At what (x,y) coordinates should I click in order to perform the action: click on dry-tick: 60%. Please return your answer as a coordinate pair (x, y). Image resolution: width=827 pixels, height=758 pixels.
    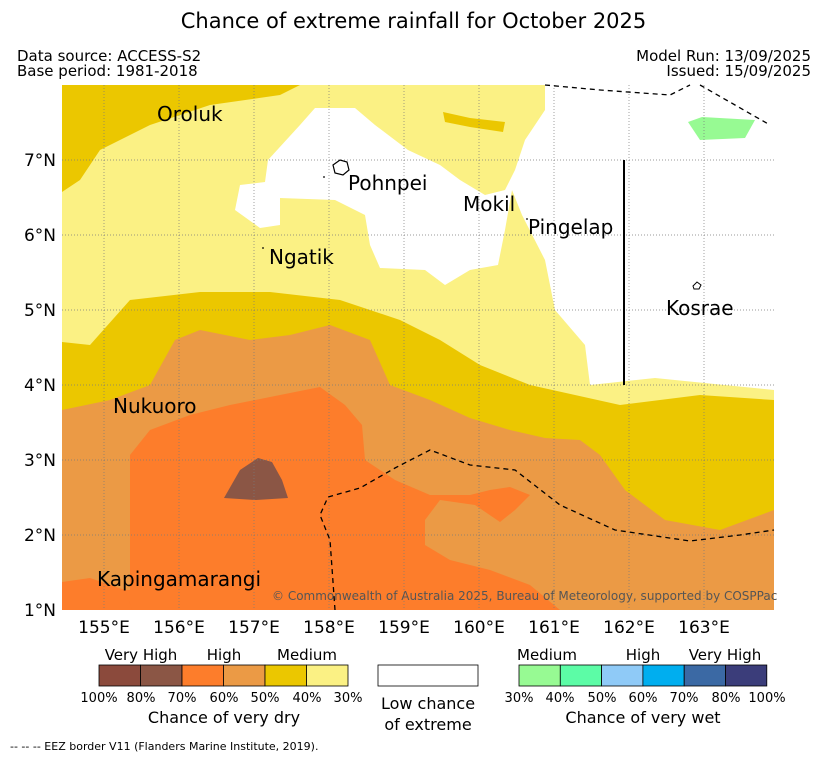
    Looking at the image, I should click on (224, 698).